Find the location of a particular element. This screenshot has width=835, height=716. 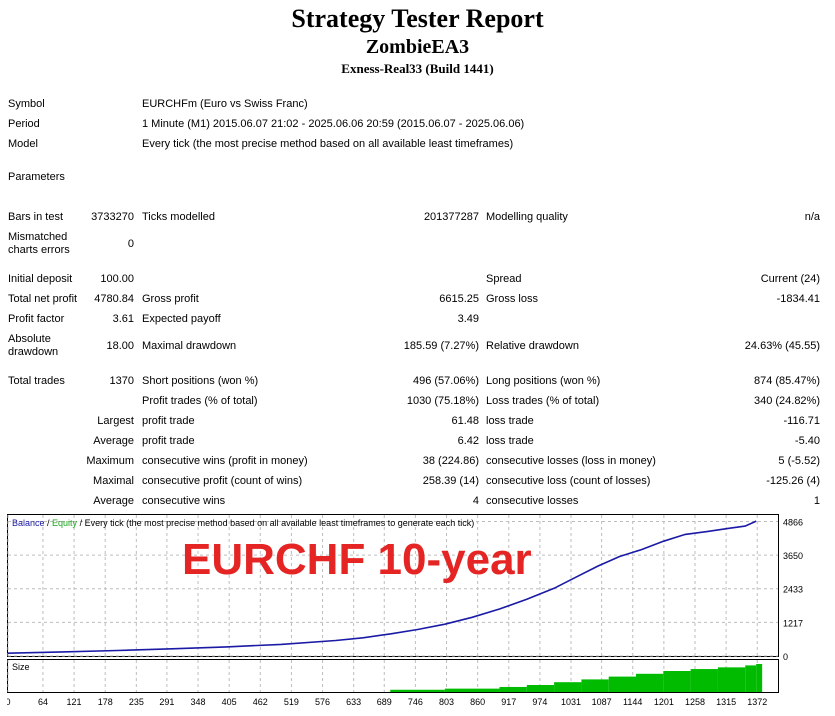

x-tick-label: 348 is located at coordinates (198, 702).